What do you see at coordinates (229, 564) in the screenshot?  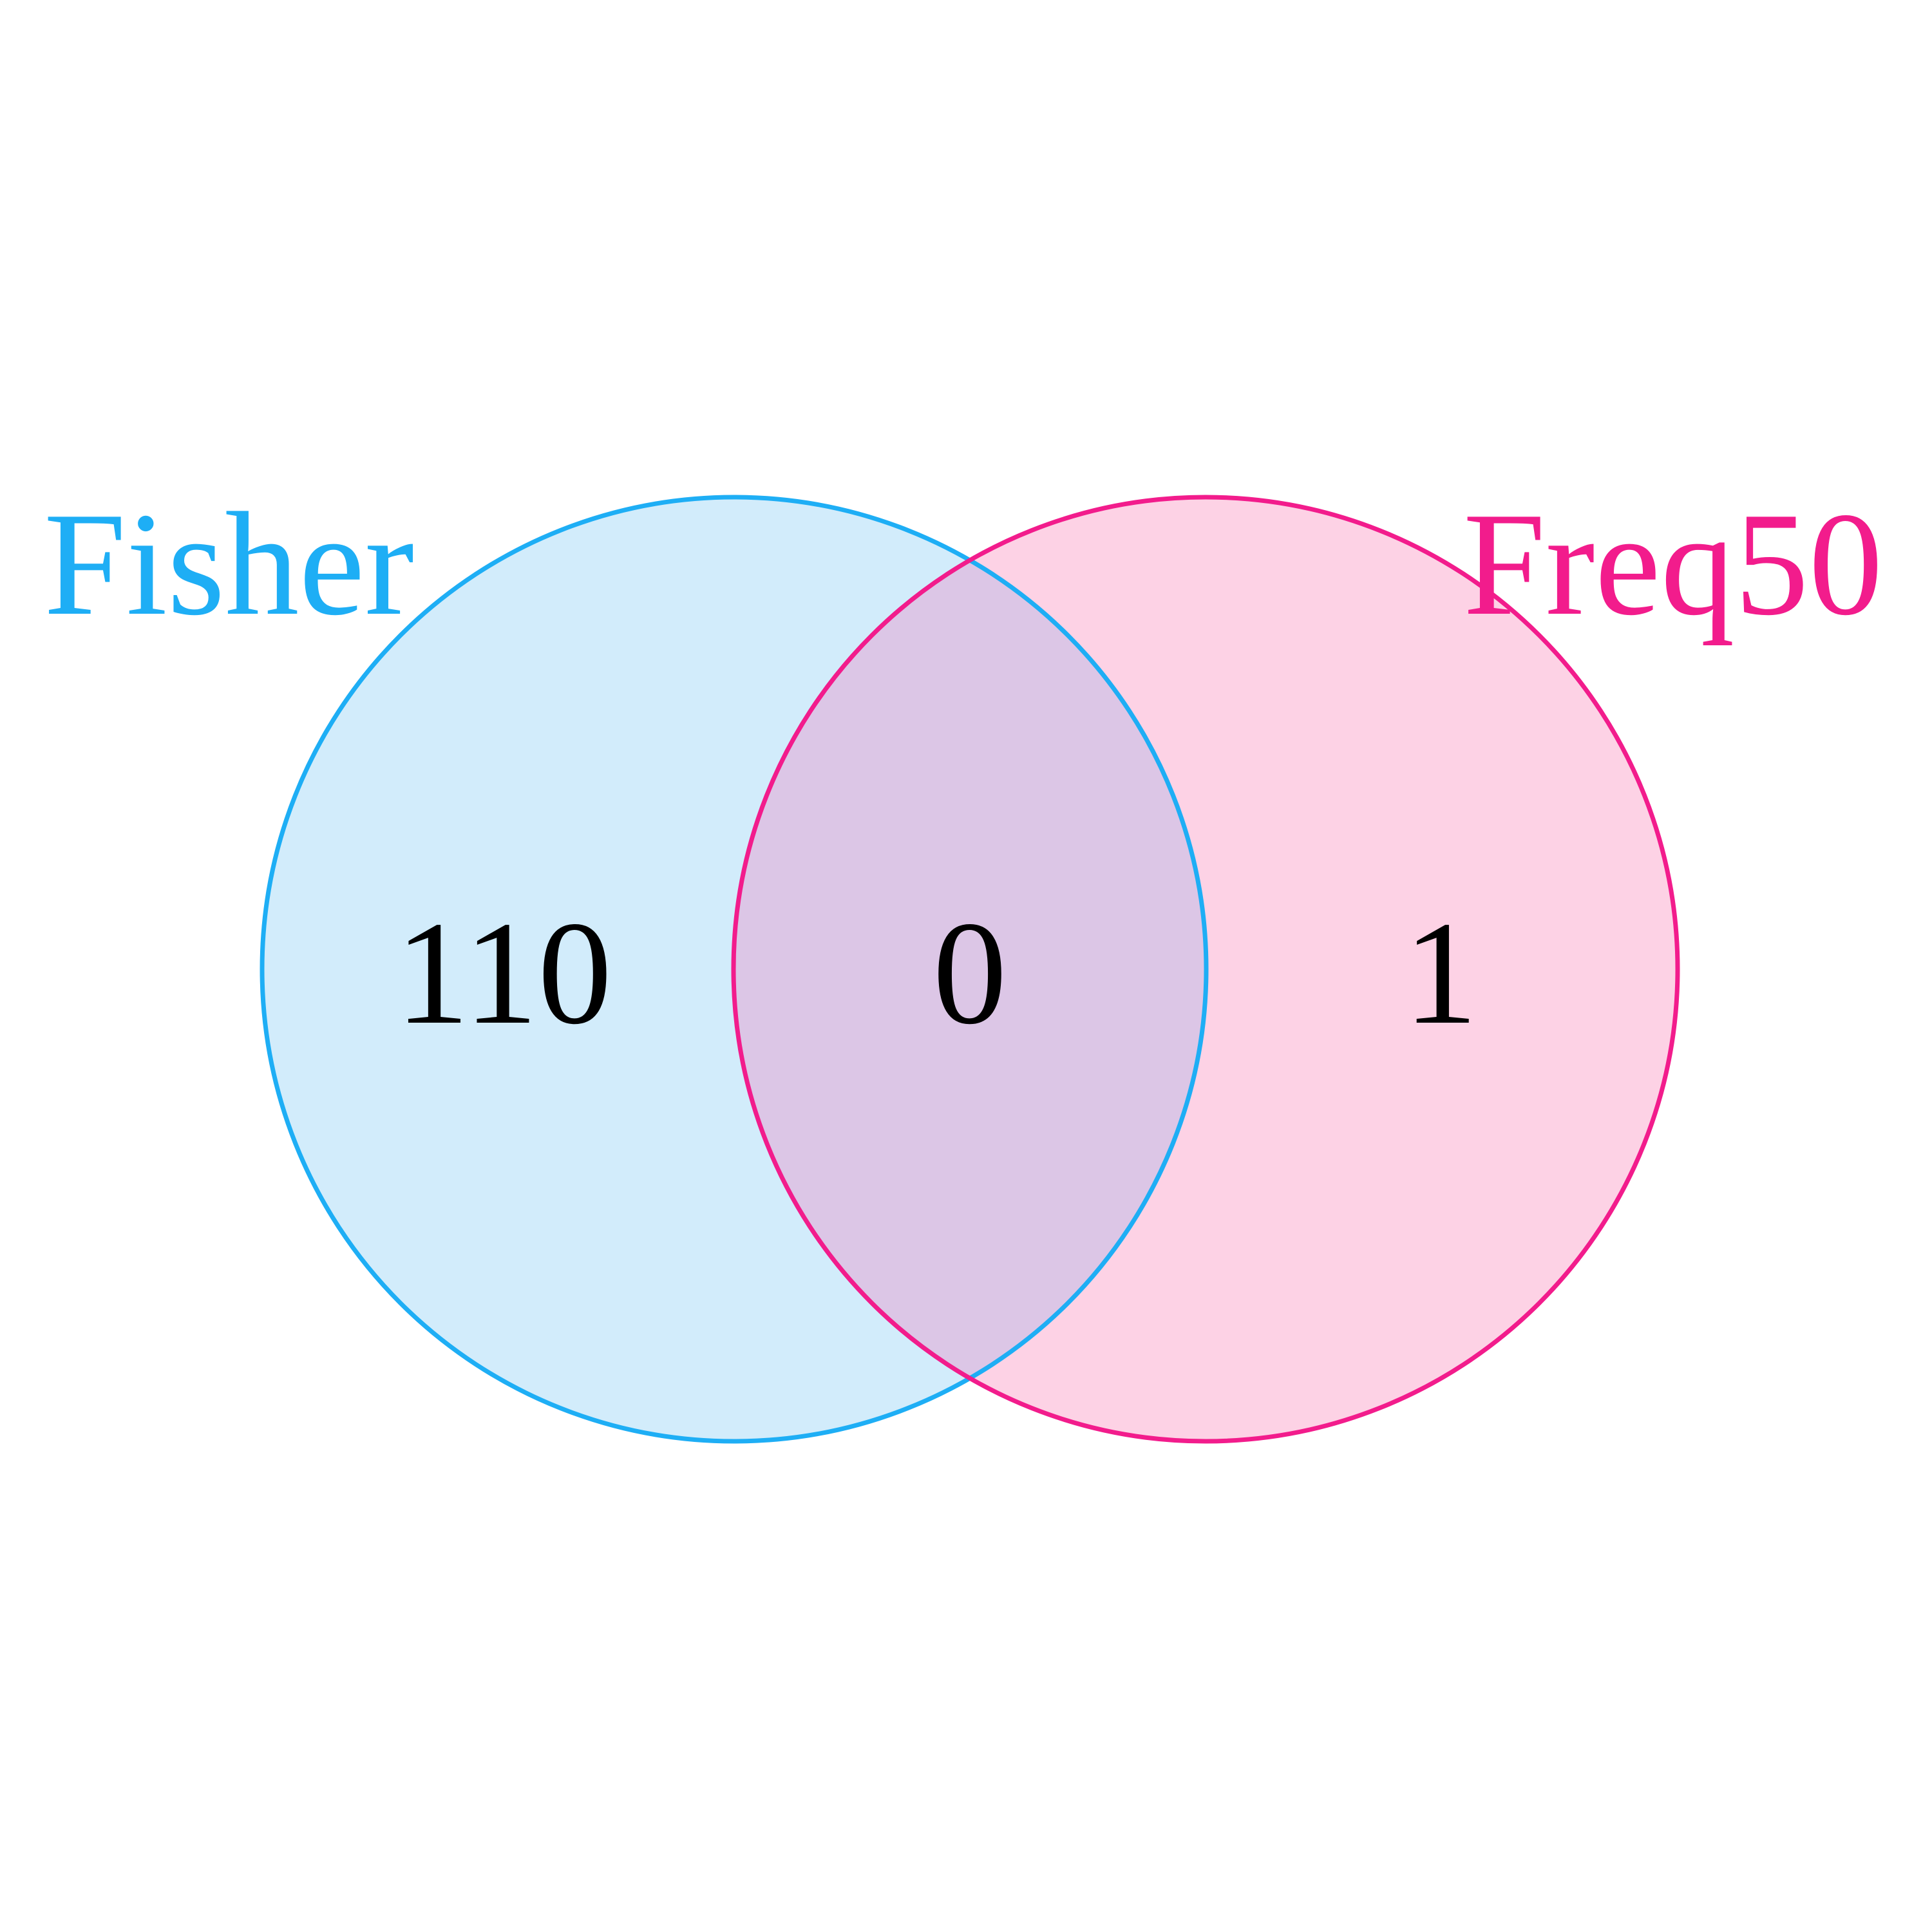 I see `fisher-set-label: Fisher` at bounding box center [229, 564].